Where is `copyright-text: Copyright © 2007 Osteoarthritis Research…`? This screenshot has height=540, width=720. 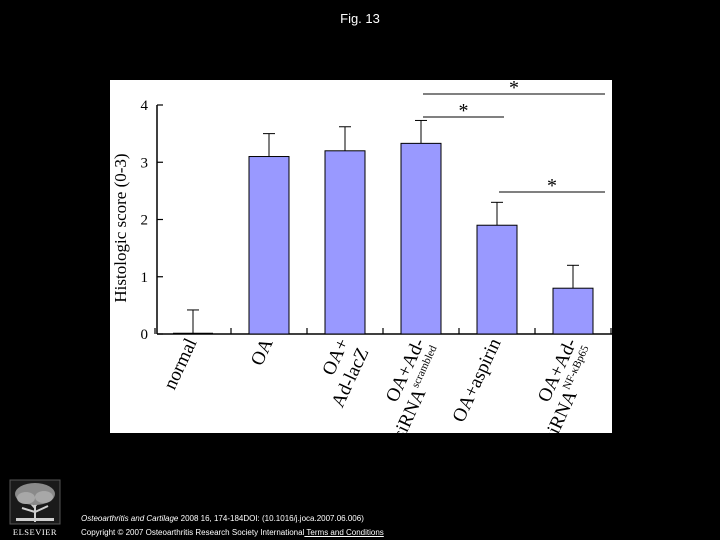 copyright-text: Copyright © 2007 Osteoarthritis Research… is located at coordinates (193, 532).